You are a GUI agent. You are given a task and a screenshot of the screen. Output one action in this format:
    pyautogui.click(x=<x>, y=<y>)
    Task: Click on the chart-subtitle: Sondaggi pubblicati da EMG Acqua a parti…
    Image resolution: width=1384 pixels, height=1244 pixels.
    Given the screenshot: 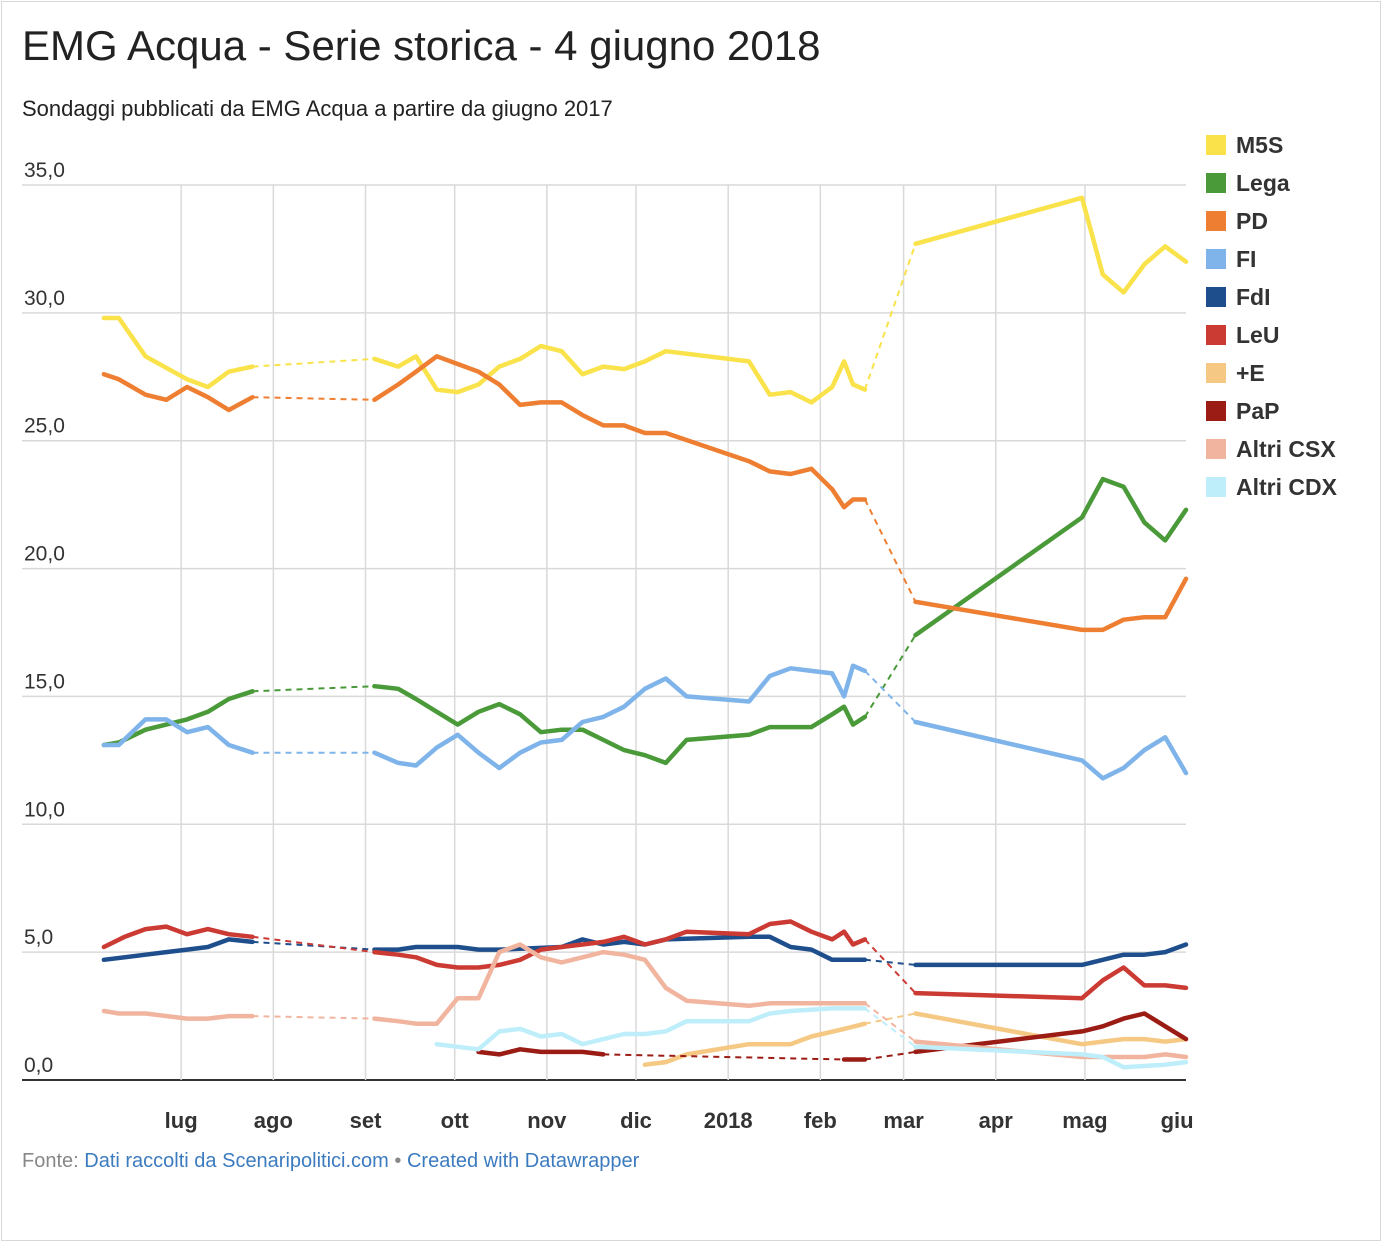 What is the action you would take?
    pyautogui.click(x=317, y=108)
    